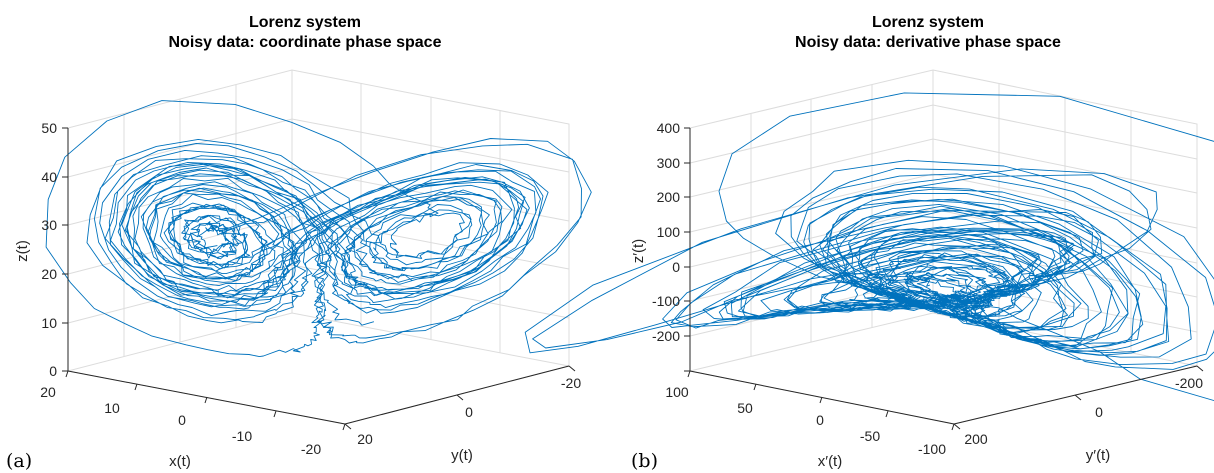 This screenshot has width=1214, height=473. What do you see at coordinates (669, 232) in the screenshot?
I see `panel-b-z-tick: 100` at bounding box center [669, 232].